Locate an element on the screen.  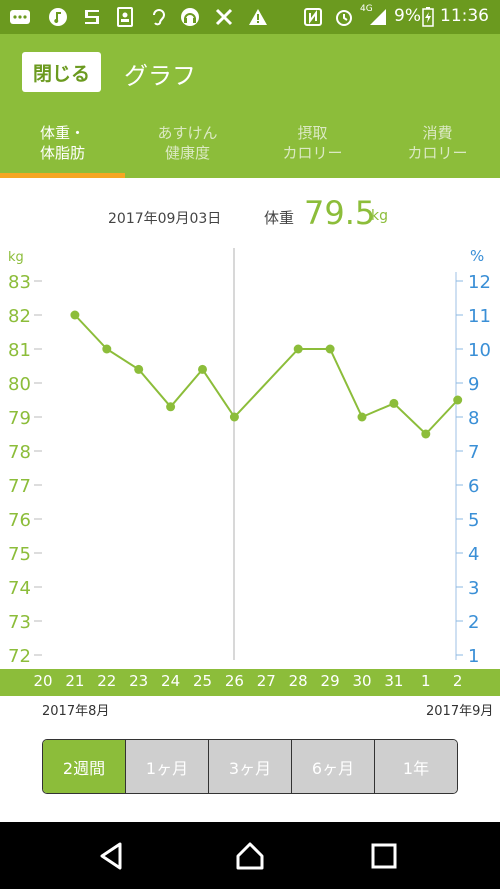
y-tick-right: 3 is located at coordinates (473, 588).